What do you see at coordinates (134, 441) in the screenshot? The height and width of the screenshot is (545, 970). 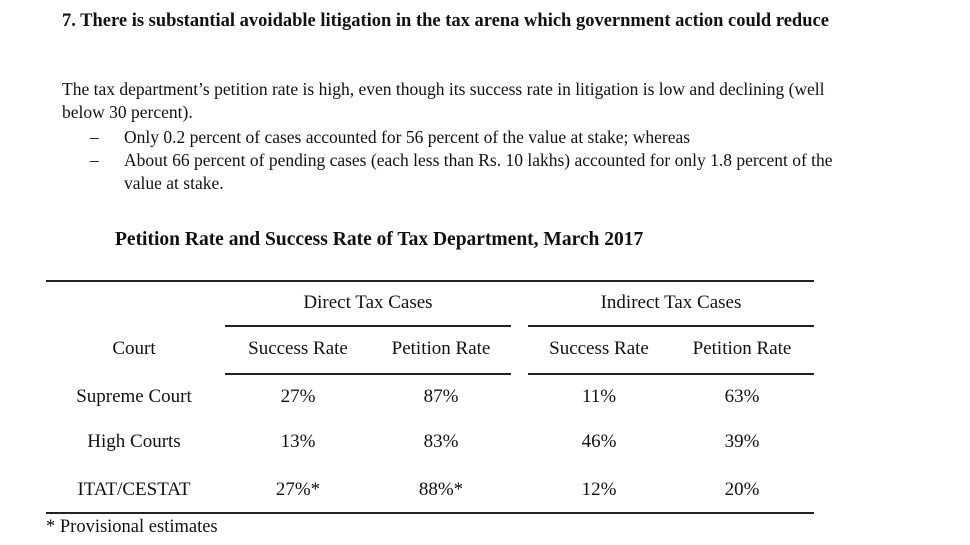 I see `row-court: High Courts` at bounding box center [134, 441].